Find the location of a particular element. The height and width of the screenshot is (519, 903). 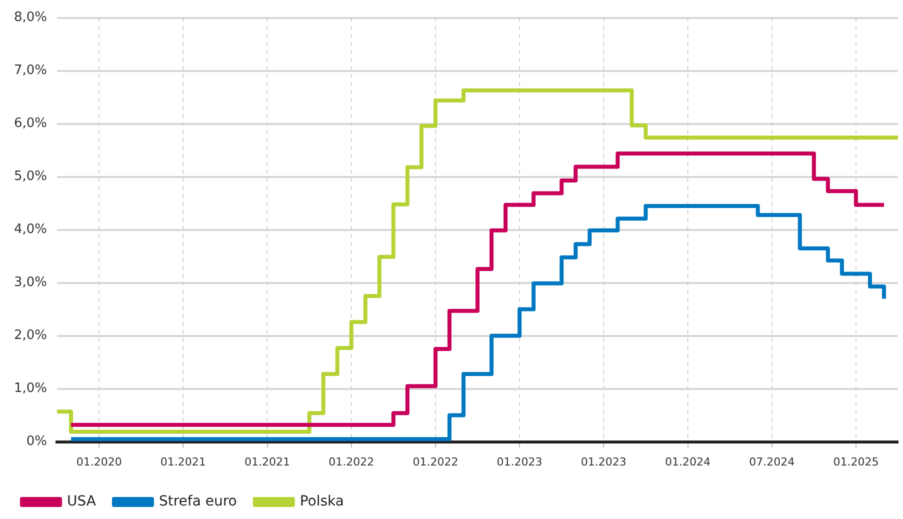

y-tick-label: 7,0% is located at coordinates (31, 70).